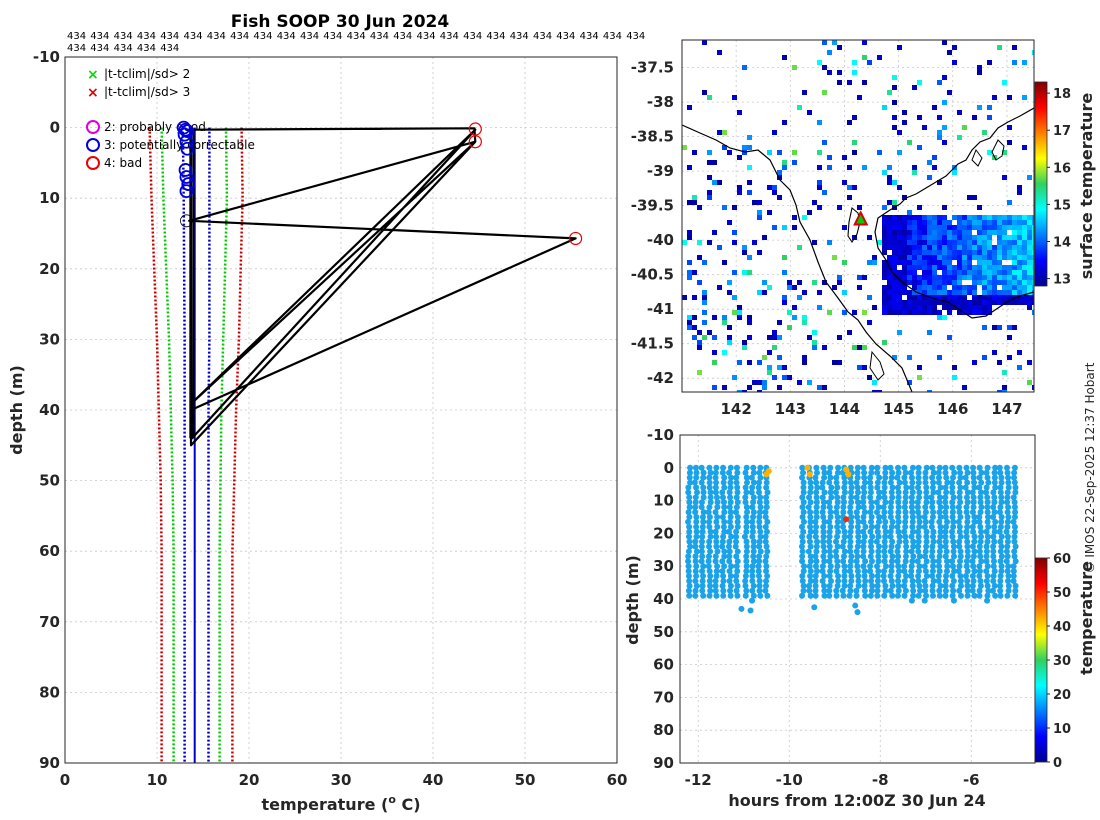  What do you see at coordinates (1062, 242) in the screenshot?
I see `map-colorbar-tick-label: 14` at bounding box center [1062, 242].